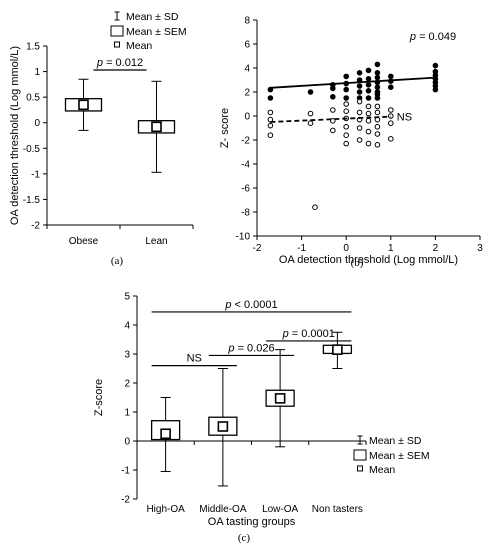 This screenshot has width=491, height=550. What do you see at coordinates (117, 44) in the screenshot?
I see `legend-mean-symbol` at bounding box center [117, 44].